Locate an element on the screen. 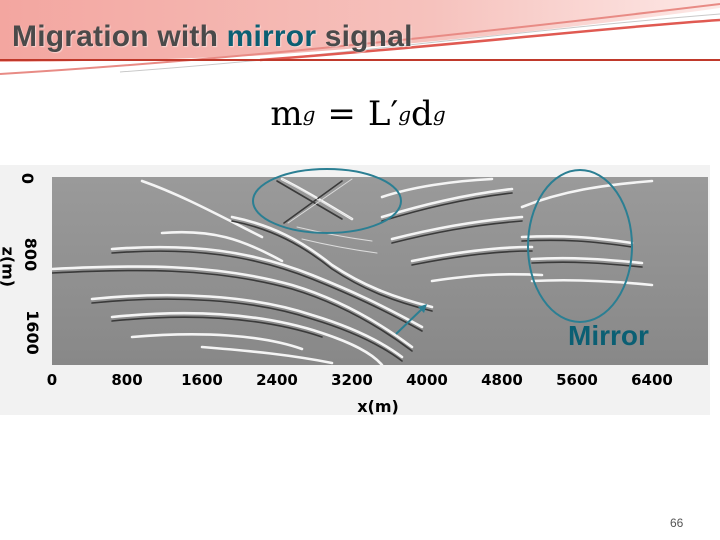  title-suffix: signal is located at coordinates (364, 36).